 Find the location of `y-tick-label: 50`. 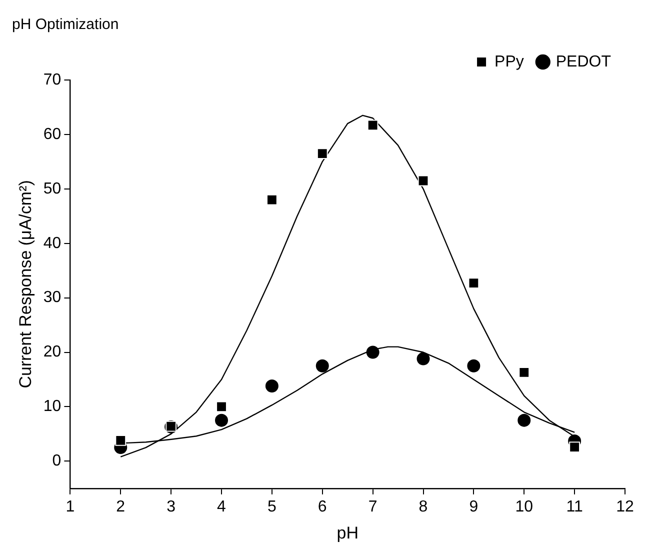

y-tick-label: 50 is located at coordinates (52, 189).